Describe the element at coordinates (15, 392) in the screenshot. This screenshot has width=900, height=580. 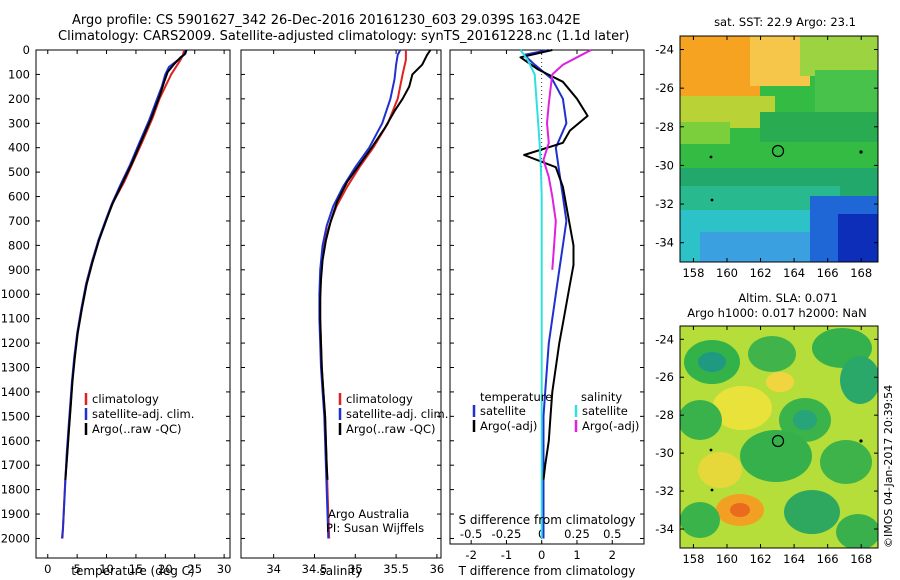
I see `depth-tick-label: 1400` at that location.